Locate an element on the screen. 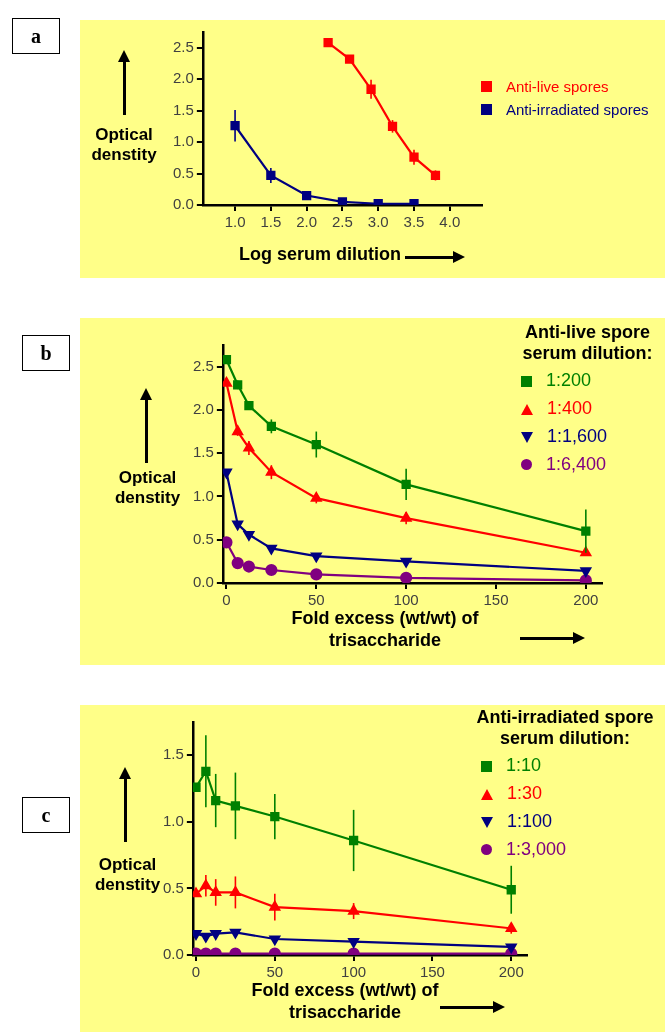  text: c is located at coordinates (46, 815).